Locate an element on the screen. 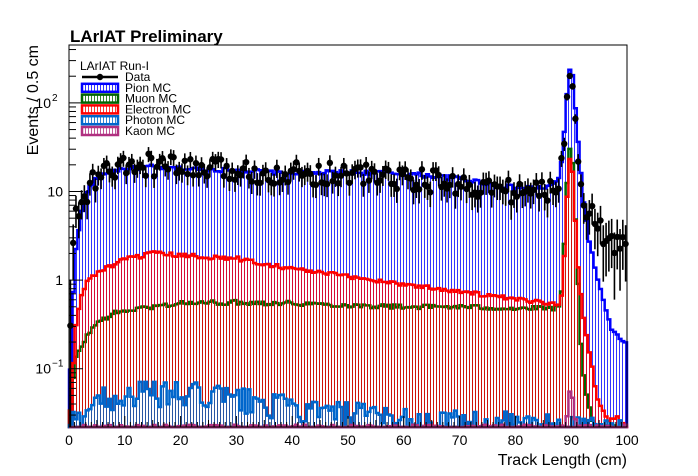 Image resolution: width=698 pixels, height=476 pixels. x-tick-label: 100 is located at coordinates (627, 440).